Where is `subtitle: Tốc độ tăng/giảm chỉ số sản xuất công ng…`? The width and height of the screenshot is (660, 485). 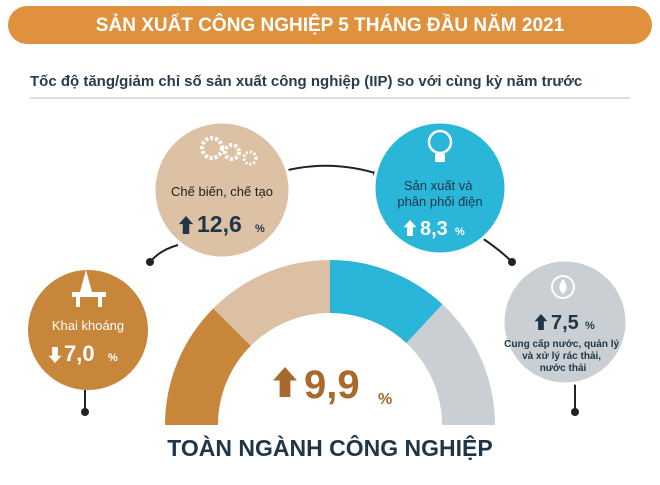
subtitle: Tốc độ tăng/giảm chỉ số sản xuất công ng… is located at coordinates (306, 81).